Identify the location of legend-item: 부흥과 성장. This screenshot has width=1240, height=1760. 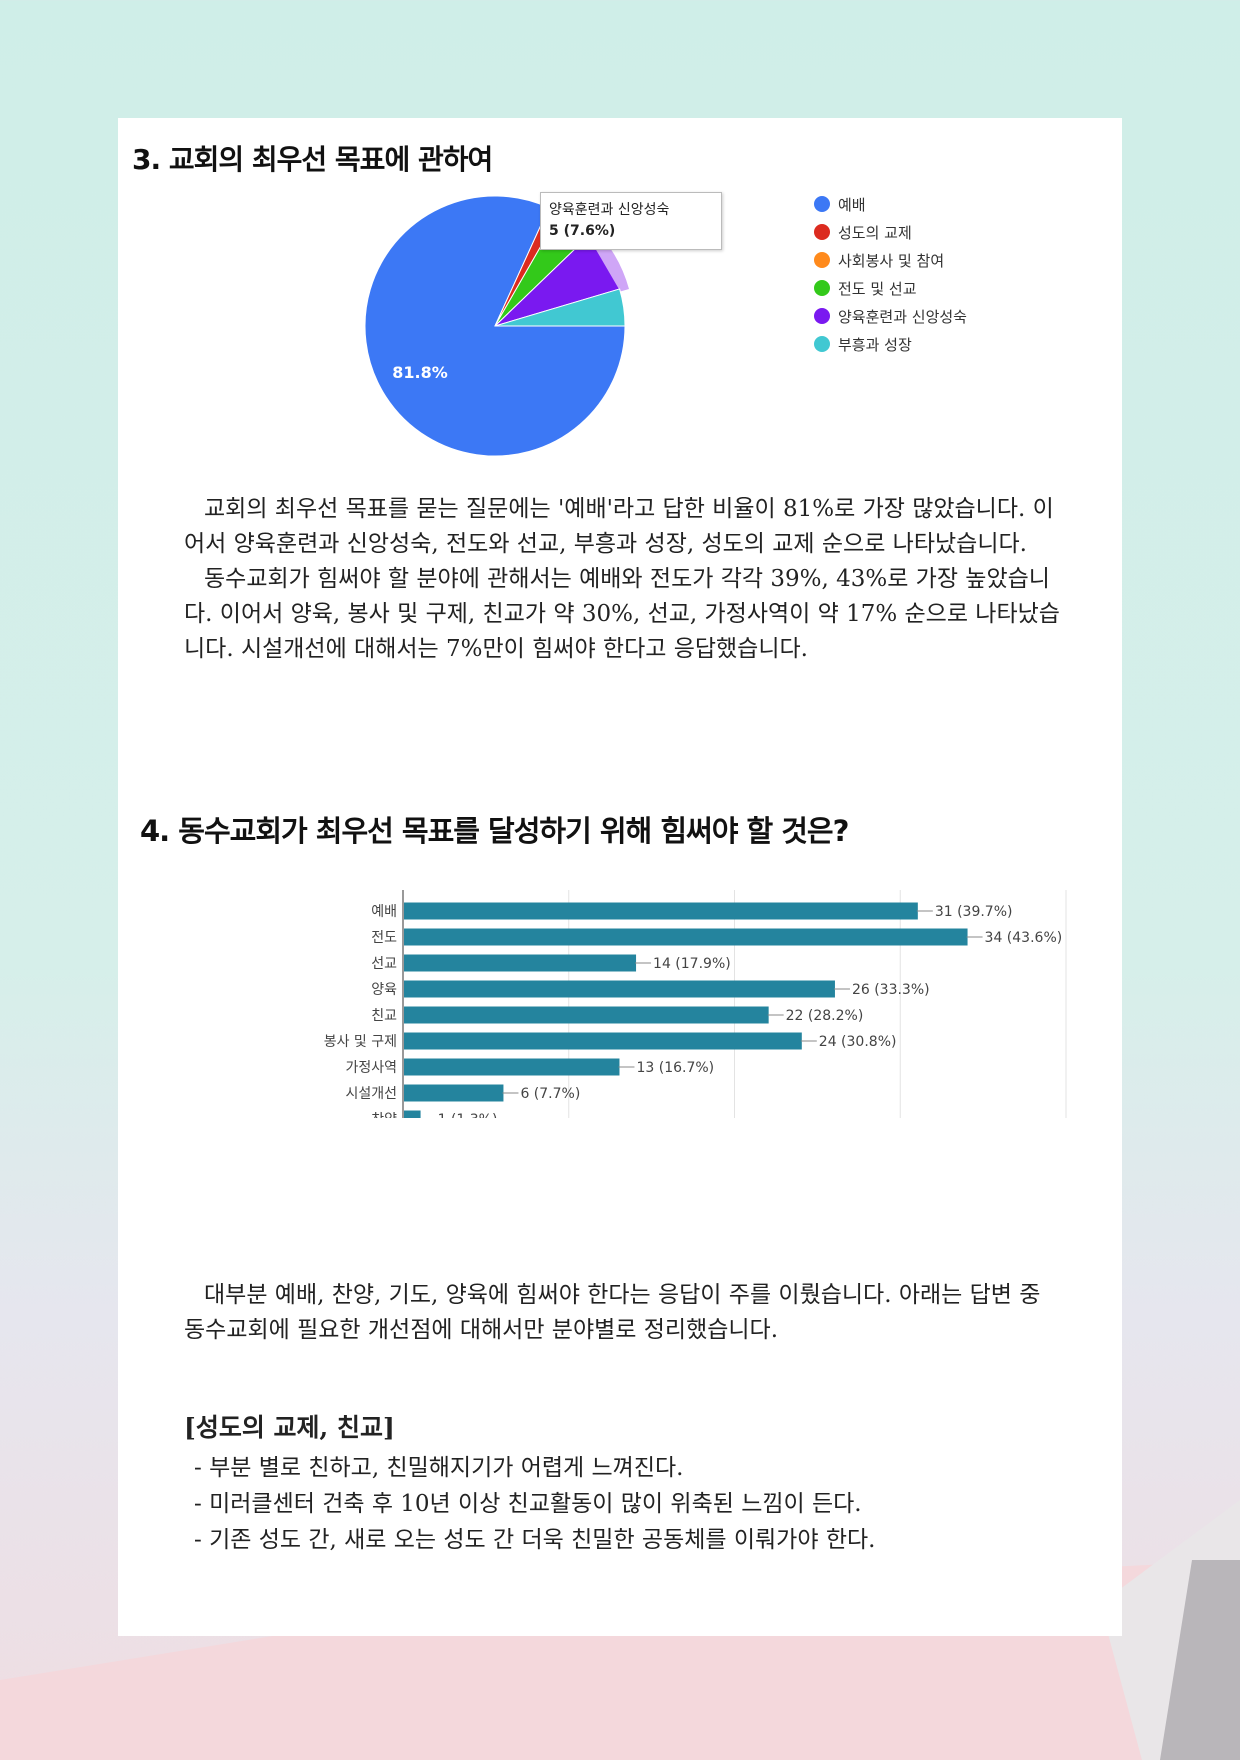
(890, 344).